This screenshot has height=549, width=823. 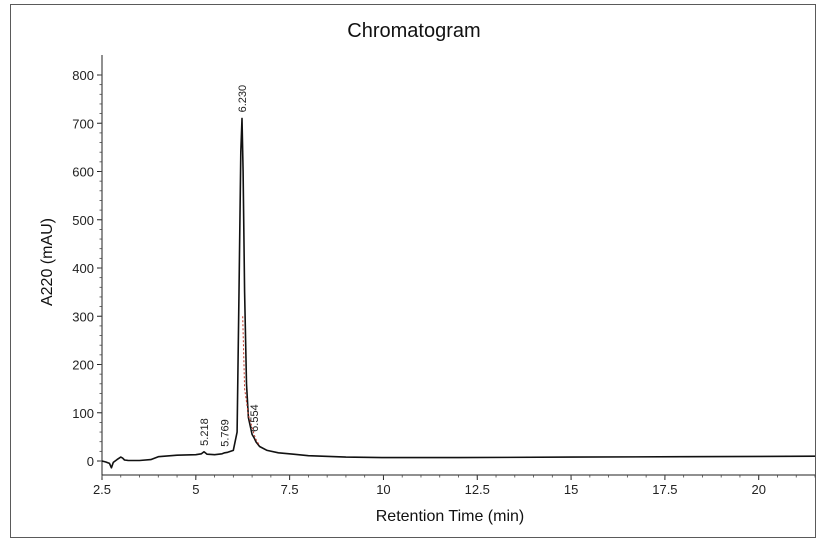 What do you see at coordinates (83, 413) in the screenshot?
I see `y-tick-label: 100` at bounding box center [83, 413].